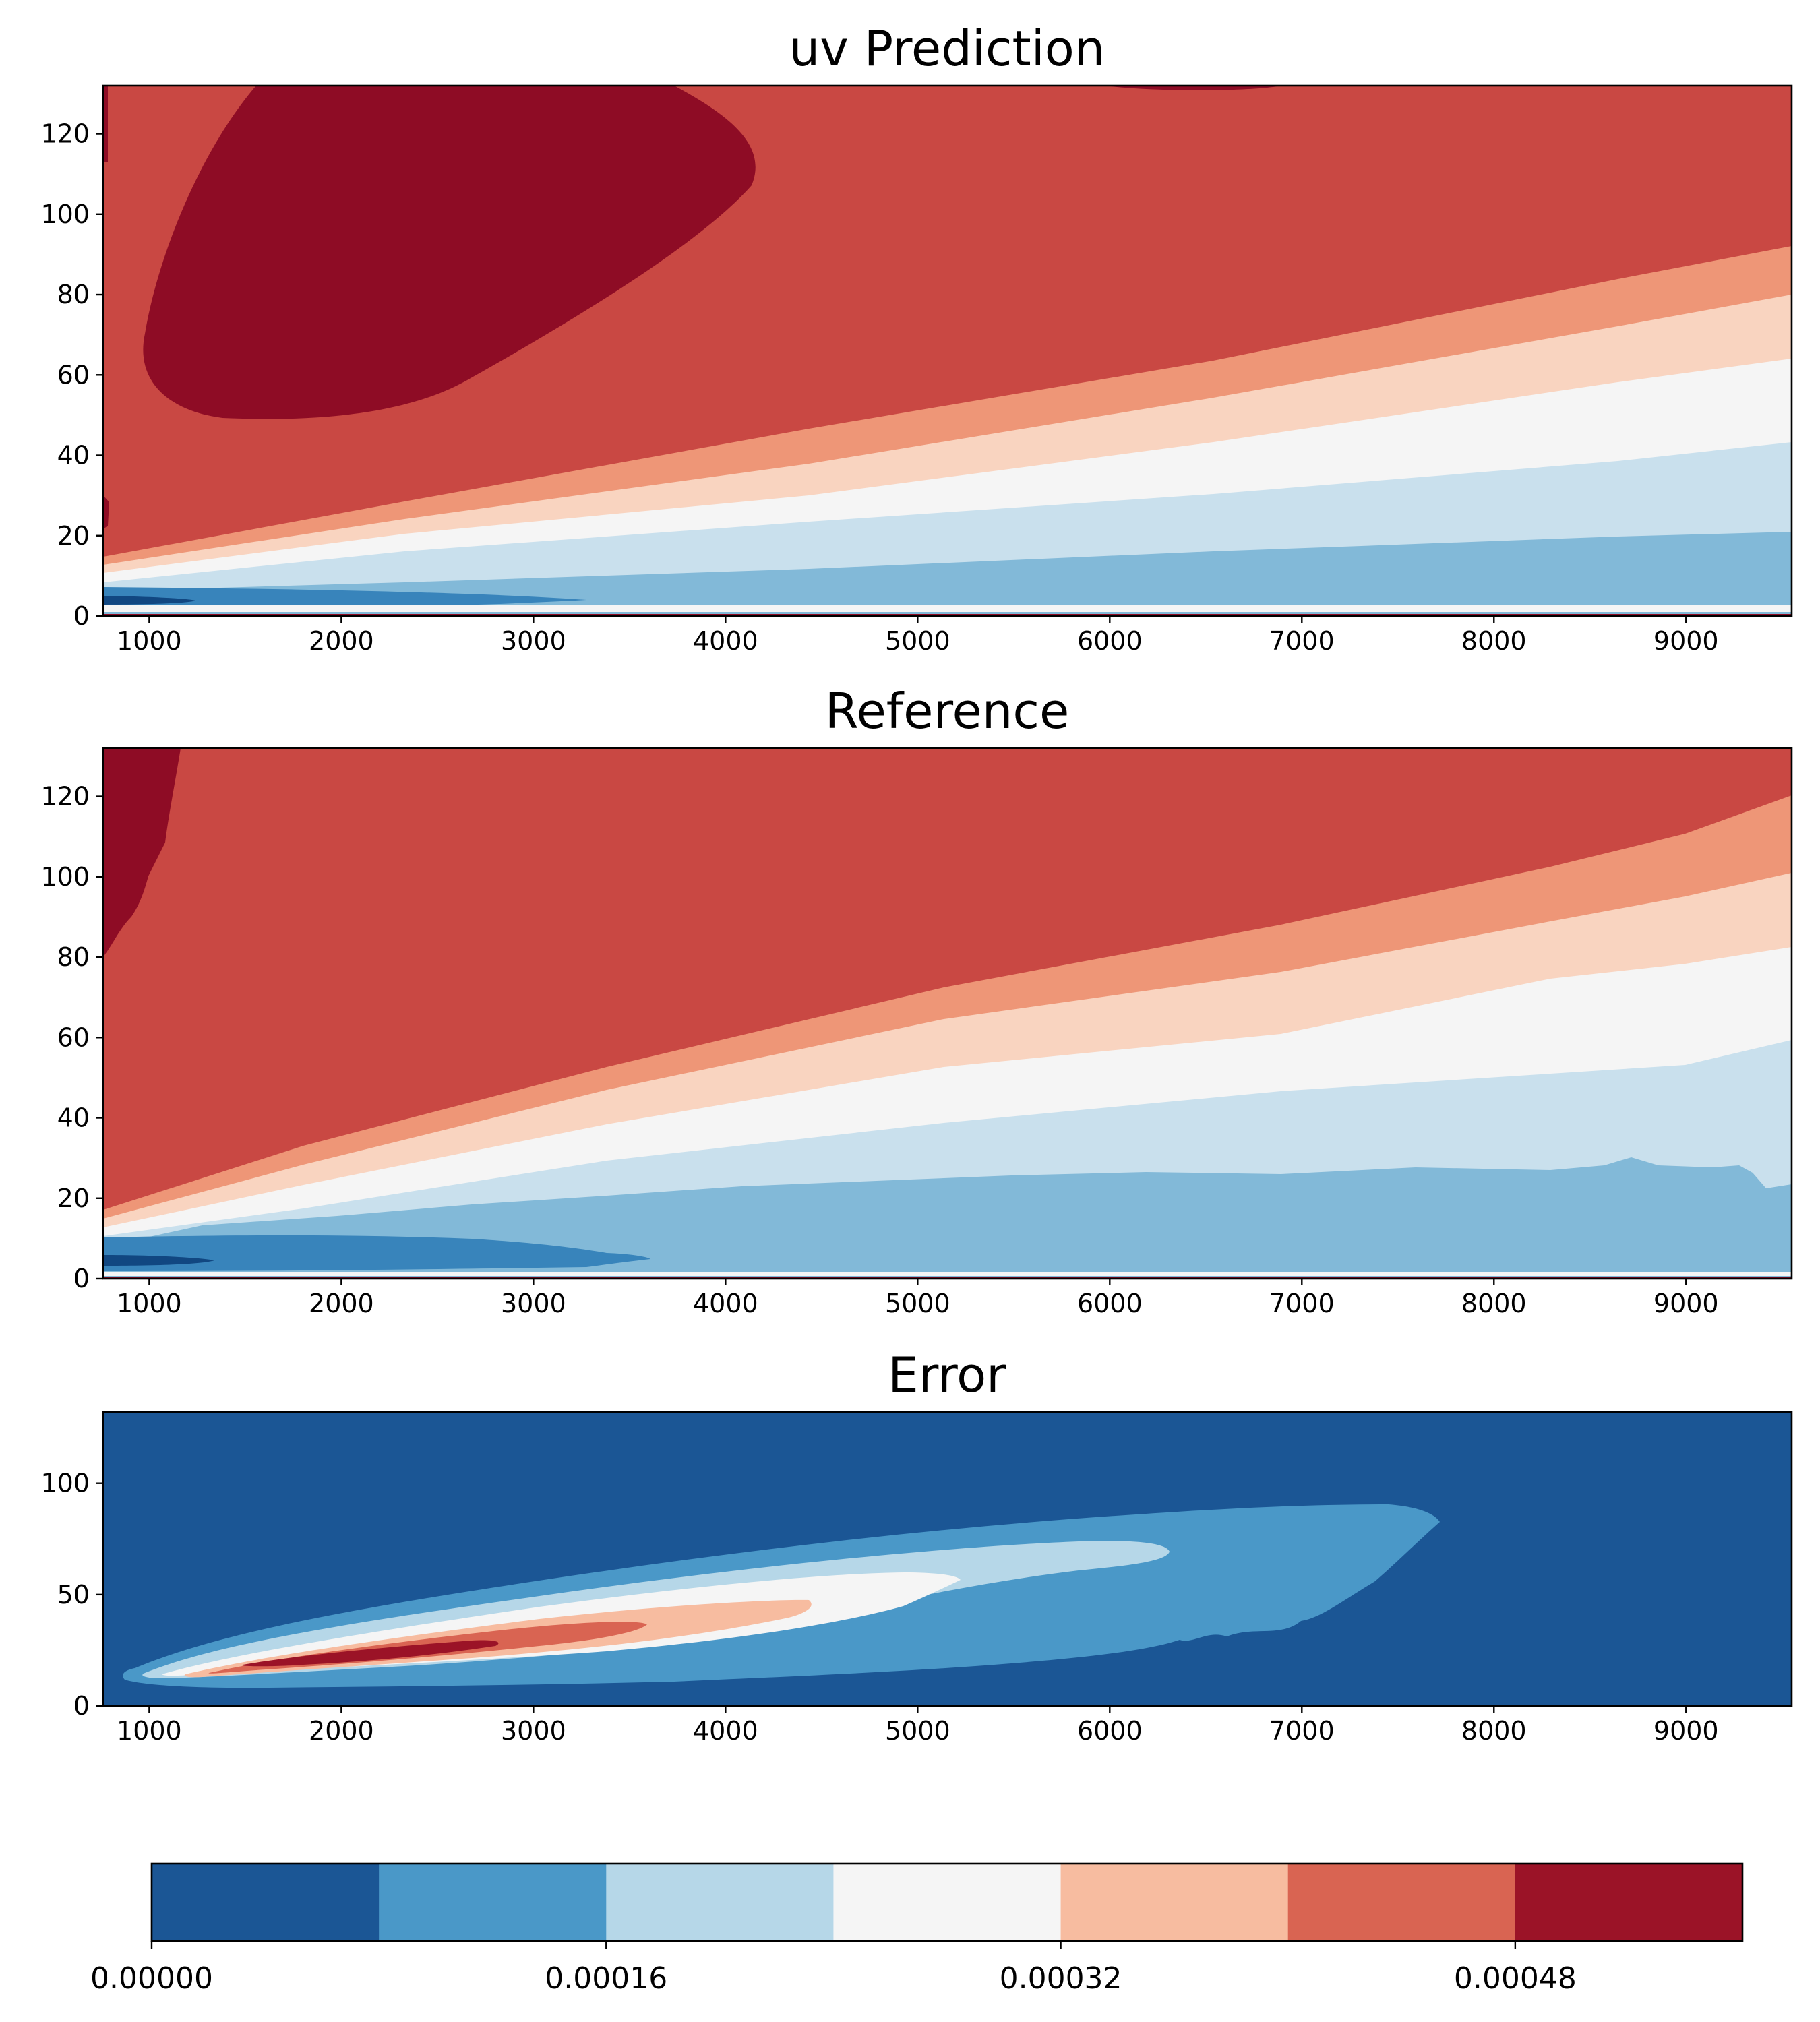 This screenshot has height=2022, width=1820. Describe the element at coordinates (917, 1731) in the screenshot. I see `error-x-tick-label: 5000` at that location.